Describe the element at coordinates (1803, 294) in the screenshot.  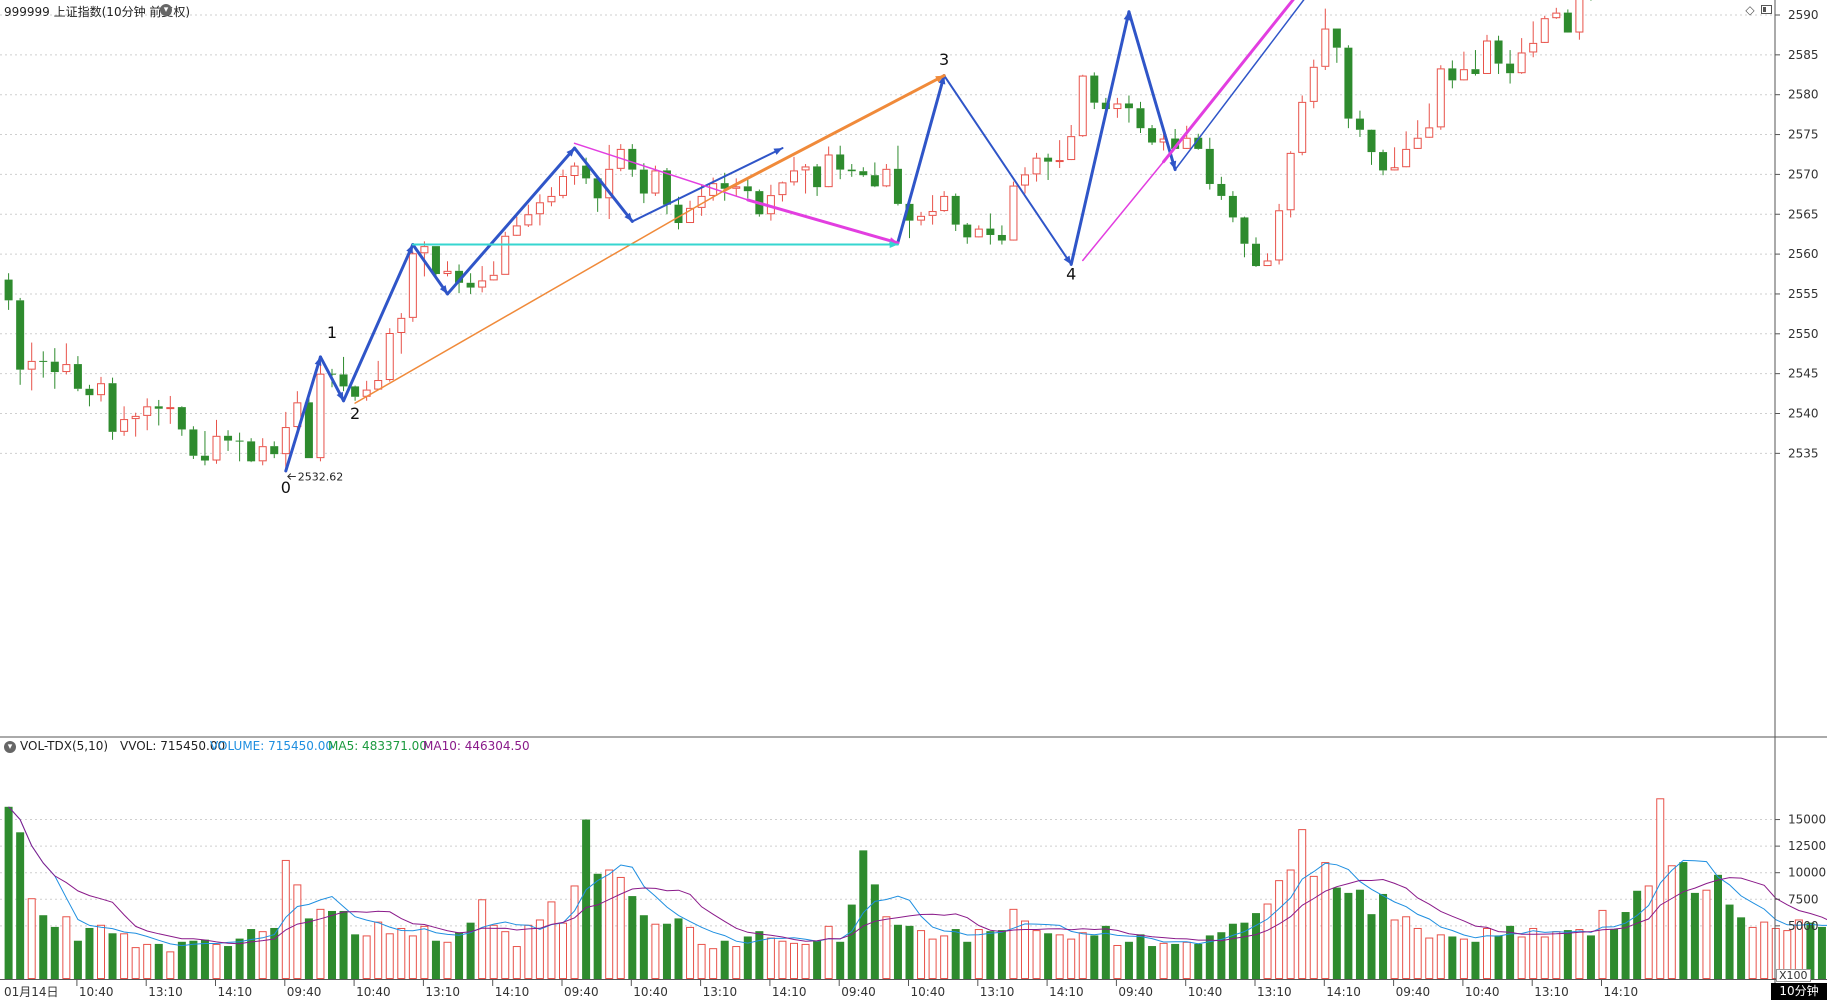
I see `price-tick-label: 2555` at that location.